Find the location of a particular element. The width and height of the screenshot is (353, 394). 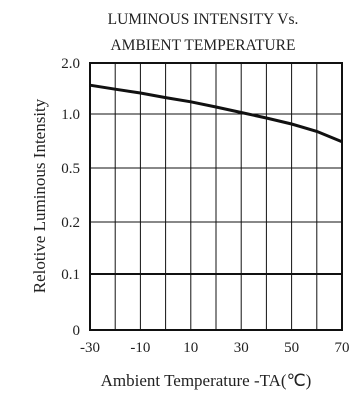

chart-title-line-2: AMBIENT TEMPERATURE is located at coordinates (202, 45).